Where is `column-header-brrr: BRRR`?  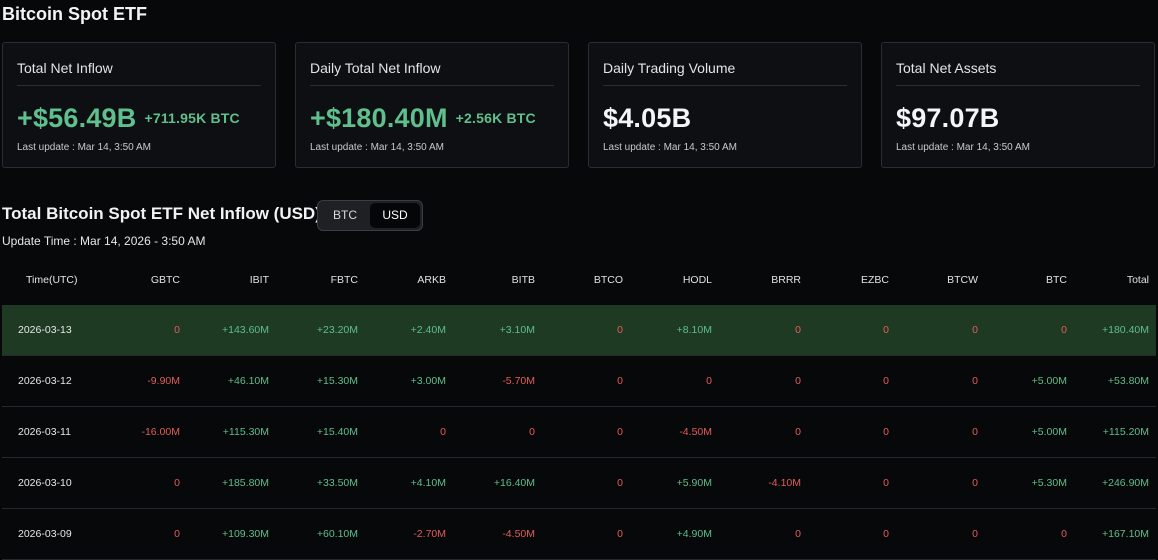
column-header-brrr: BRRR is located at coordinates (786, 280).